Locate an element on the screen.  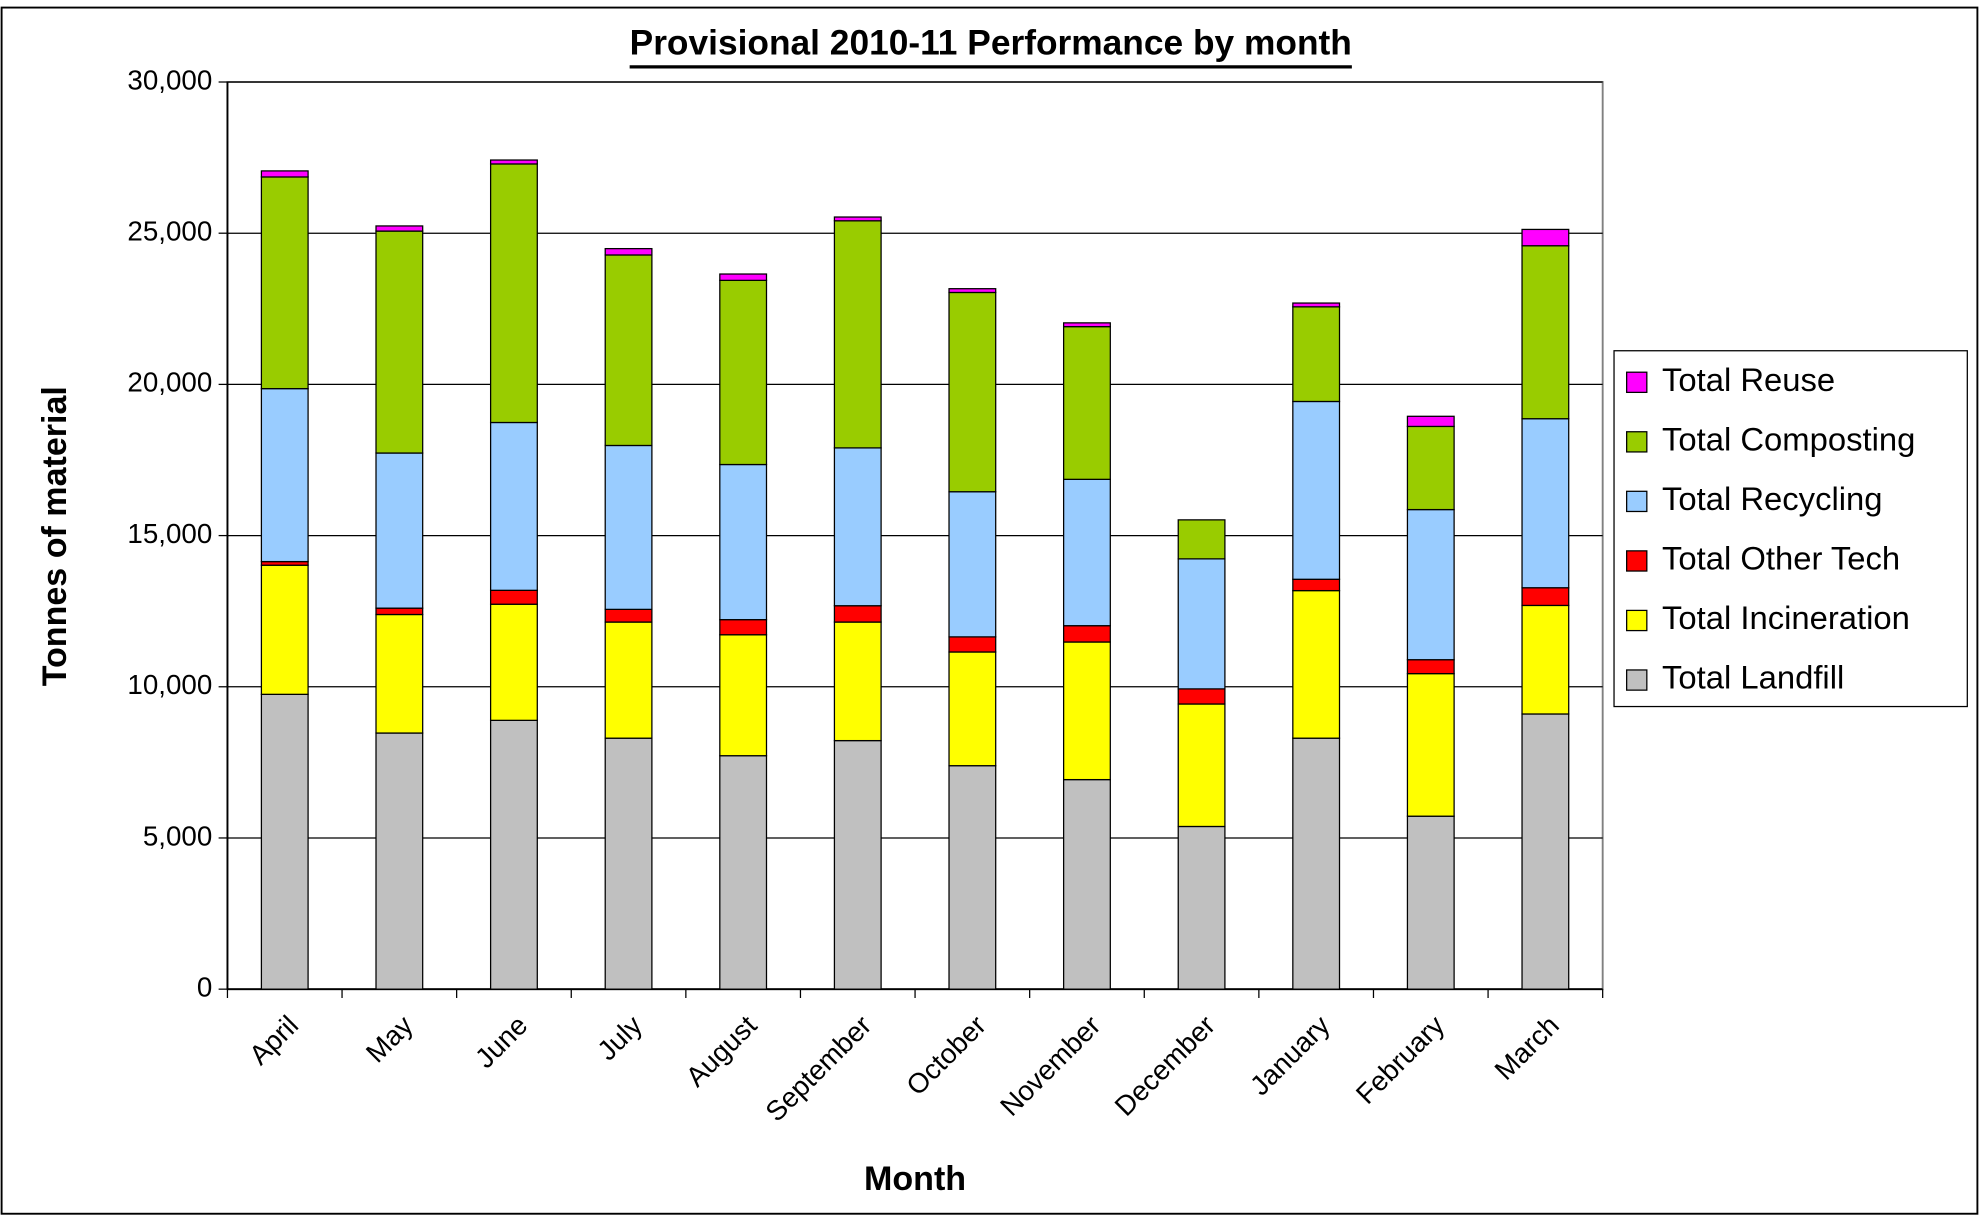
y-axis-label: Tonnes of material is located at coordinates (55, 536).